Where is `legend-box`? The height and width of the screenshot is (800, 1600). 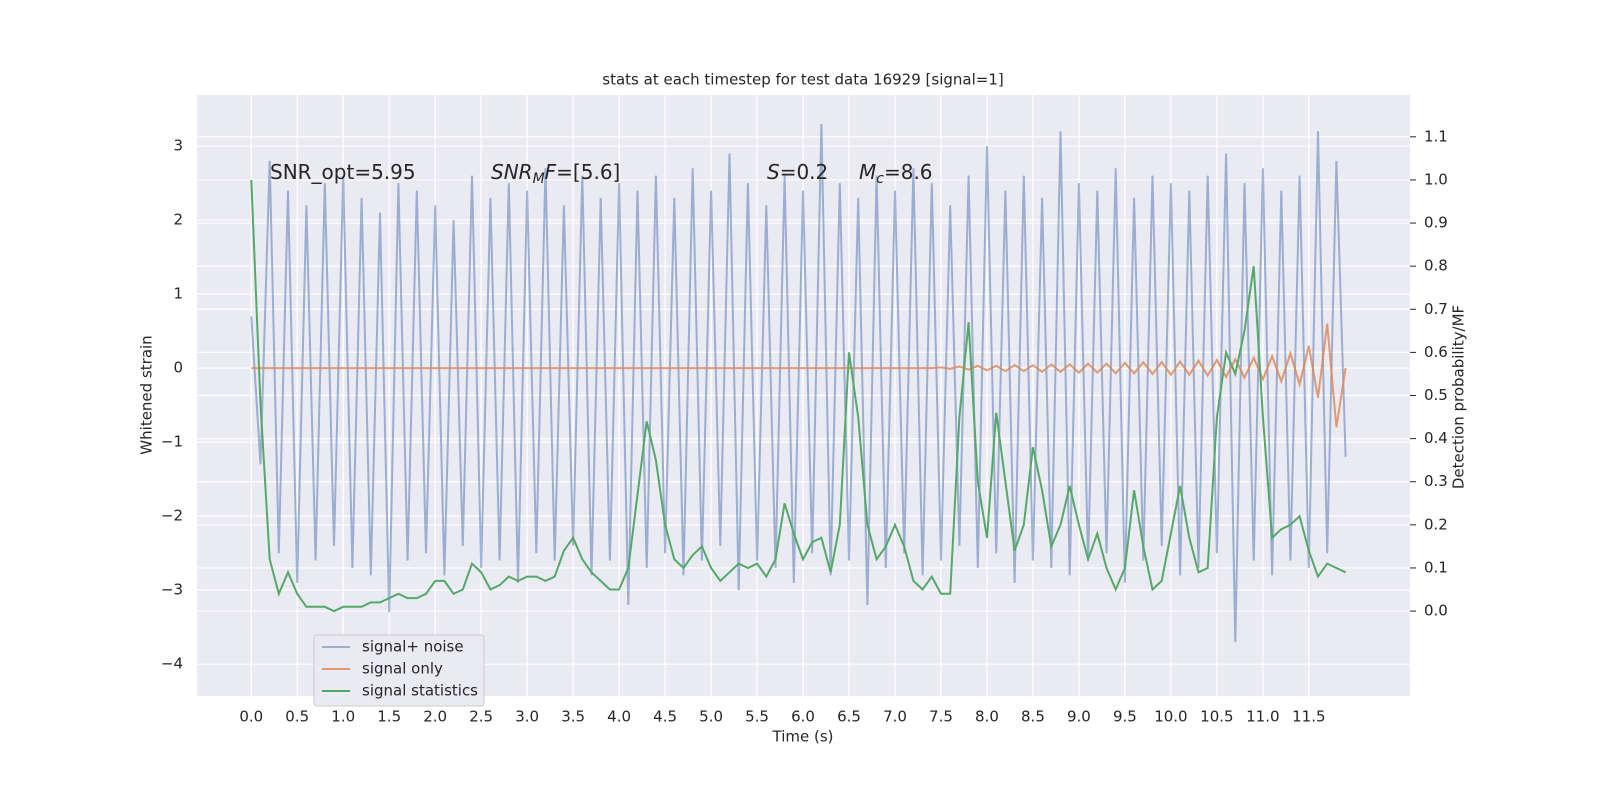
legend-box is located at coordinates (399, 670).